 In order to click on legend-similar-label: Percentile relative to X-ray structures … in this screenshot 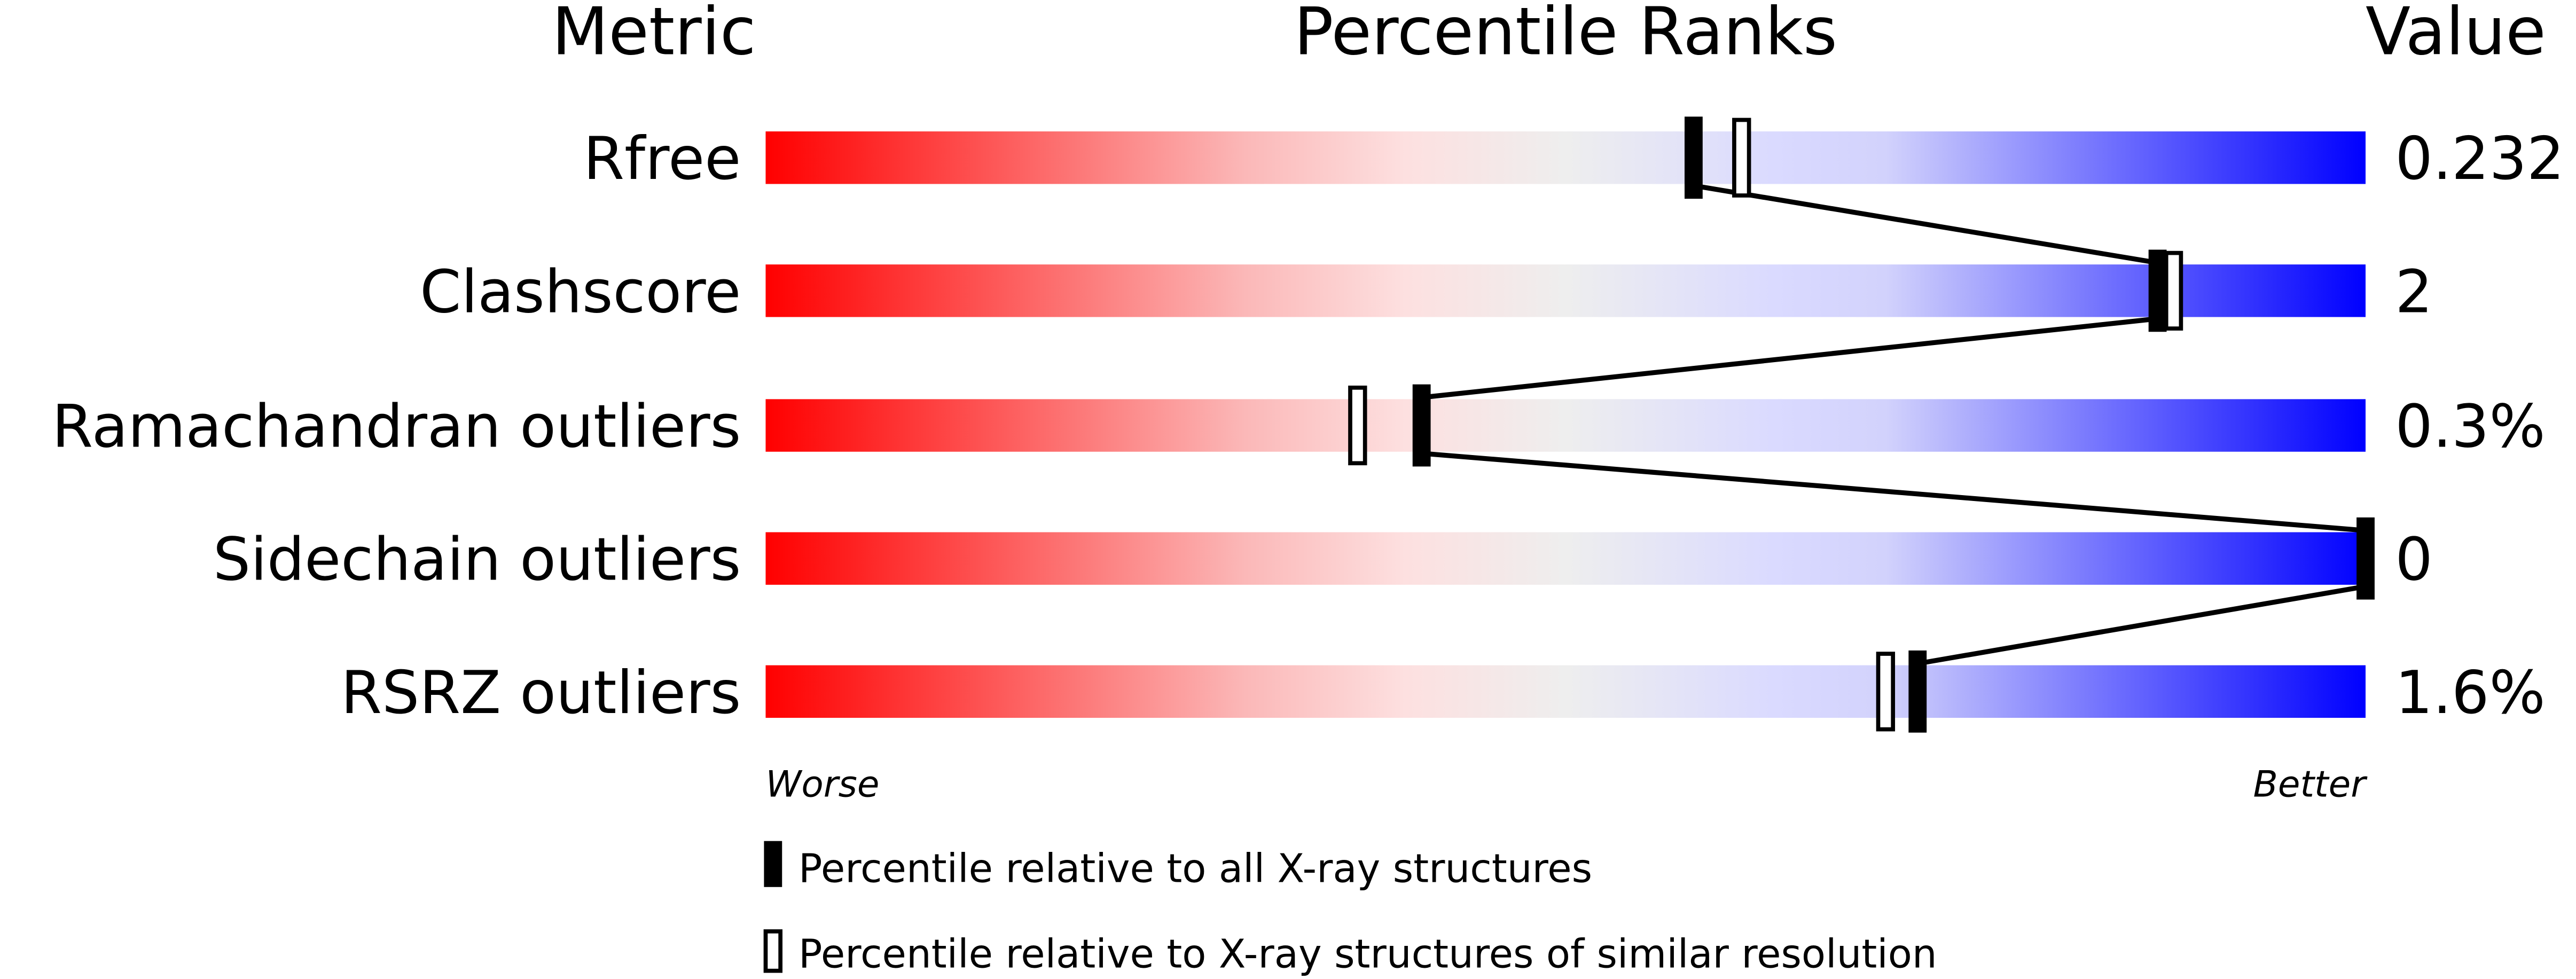, I will do `click(1367, 954)`.